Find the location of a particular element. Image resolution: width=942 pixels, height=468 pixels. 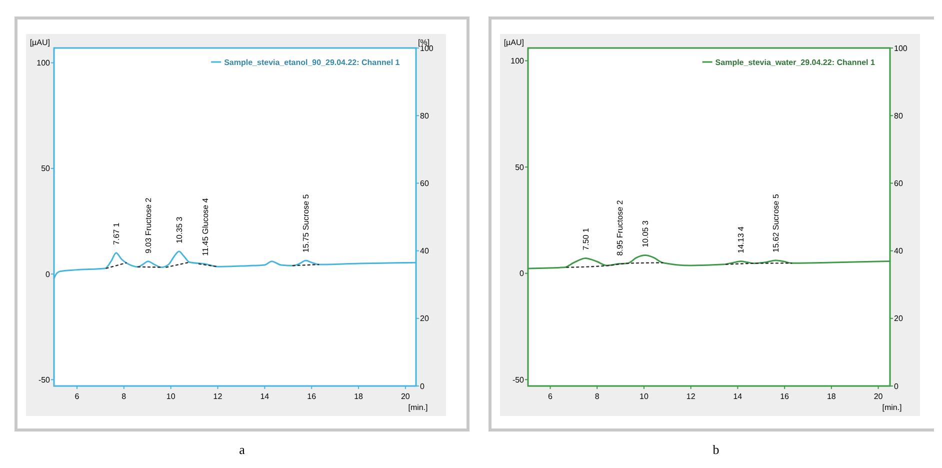

annotation: 7.67 1 is located at coordinates (117, 233).